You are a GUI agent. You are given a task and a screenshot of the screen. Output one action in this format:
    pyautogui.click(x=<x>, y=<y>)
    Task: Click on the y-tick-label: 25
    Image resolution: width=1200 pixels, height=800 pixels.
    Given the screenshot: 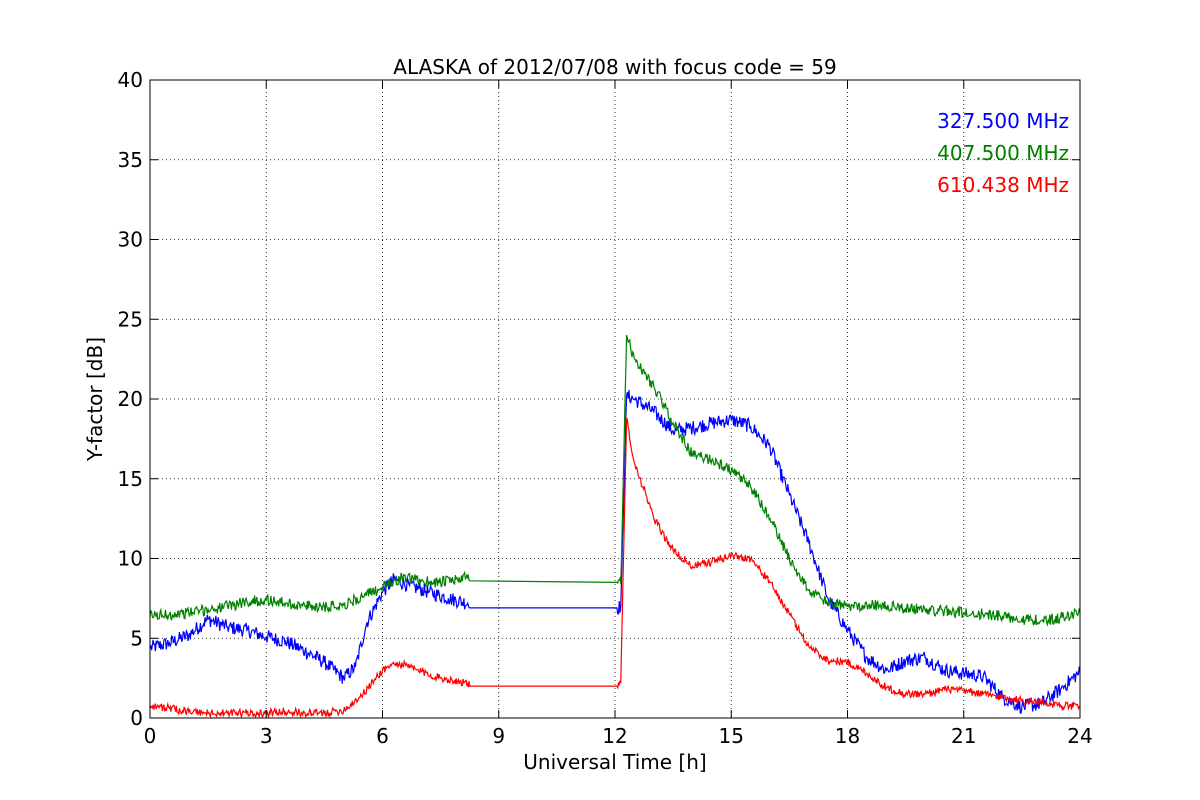 What is the action you would take?
    pyautogui.click(x=130, y=319)
    